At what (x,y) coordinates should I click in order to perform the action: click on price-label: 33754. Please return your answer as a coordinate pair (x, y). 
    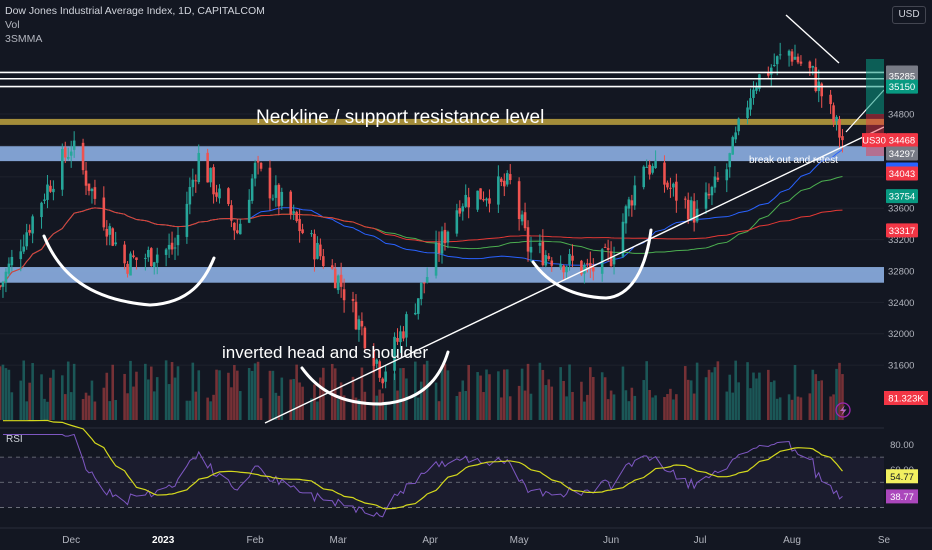
    Looking at the image, I should click on (902, 197).